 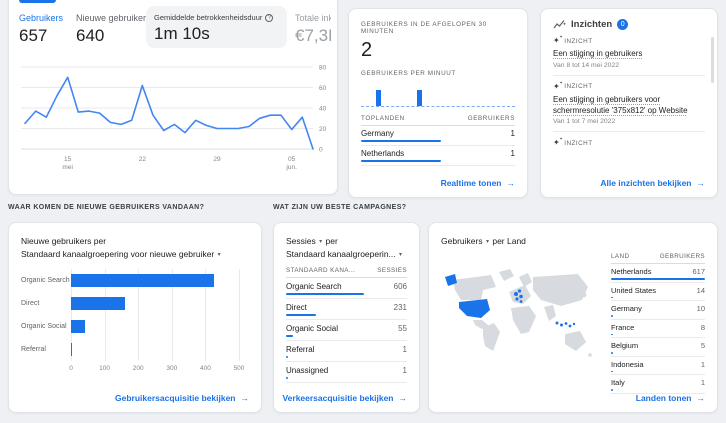 I want to click on sessions-value: 55, so click(x=402, y=328).